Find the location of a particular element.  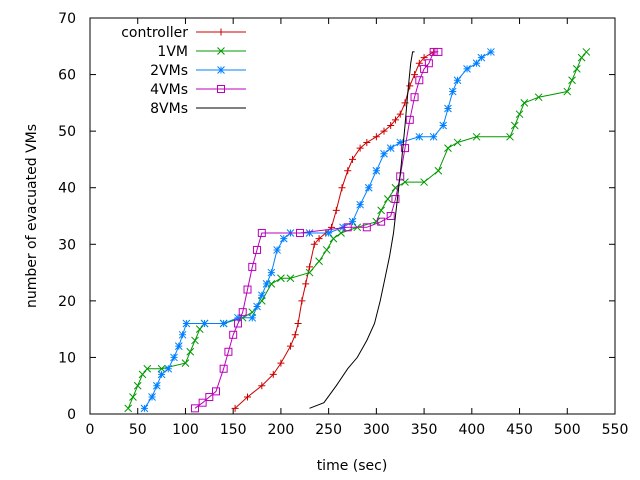

legend: controller 1VM 2VMs 4VMs 8VMs is located at coordinates (183, 71).